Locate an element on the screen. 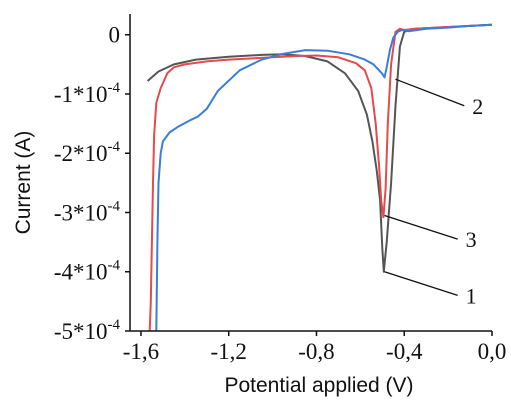 This screenshot has width=511, height=400. annotation-layer: 2 3 1 is located at coordinates (433, 193).